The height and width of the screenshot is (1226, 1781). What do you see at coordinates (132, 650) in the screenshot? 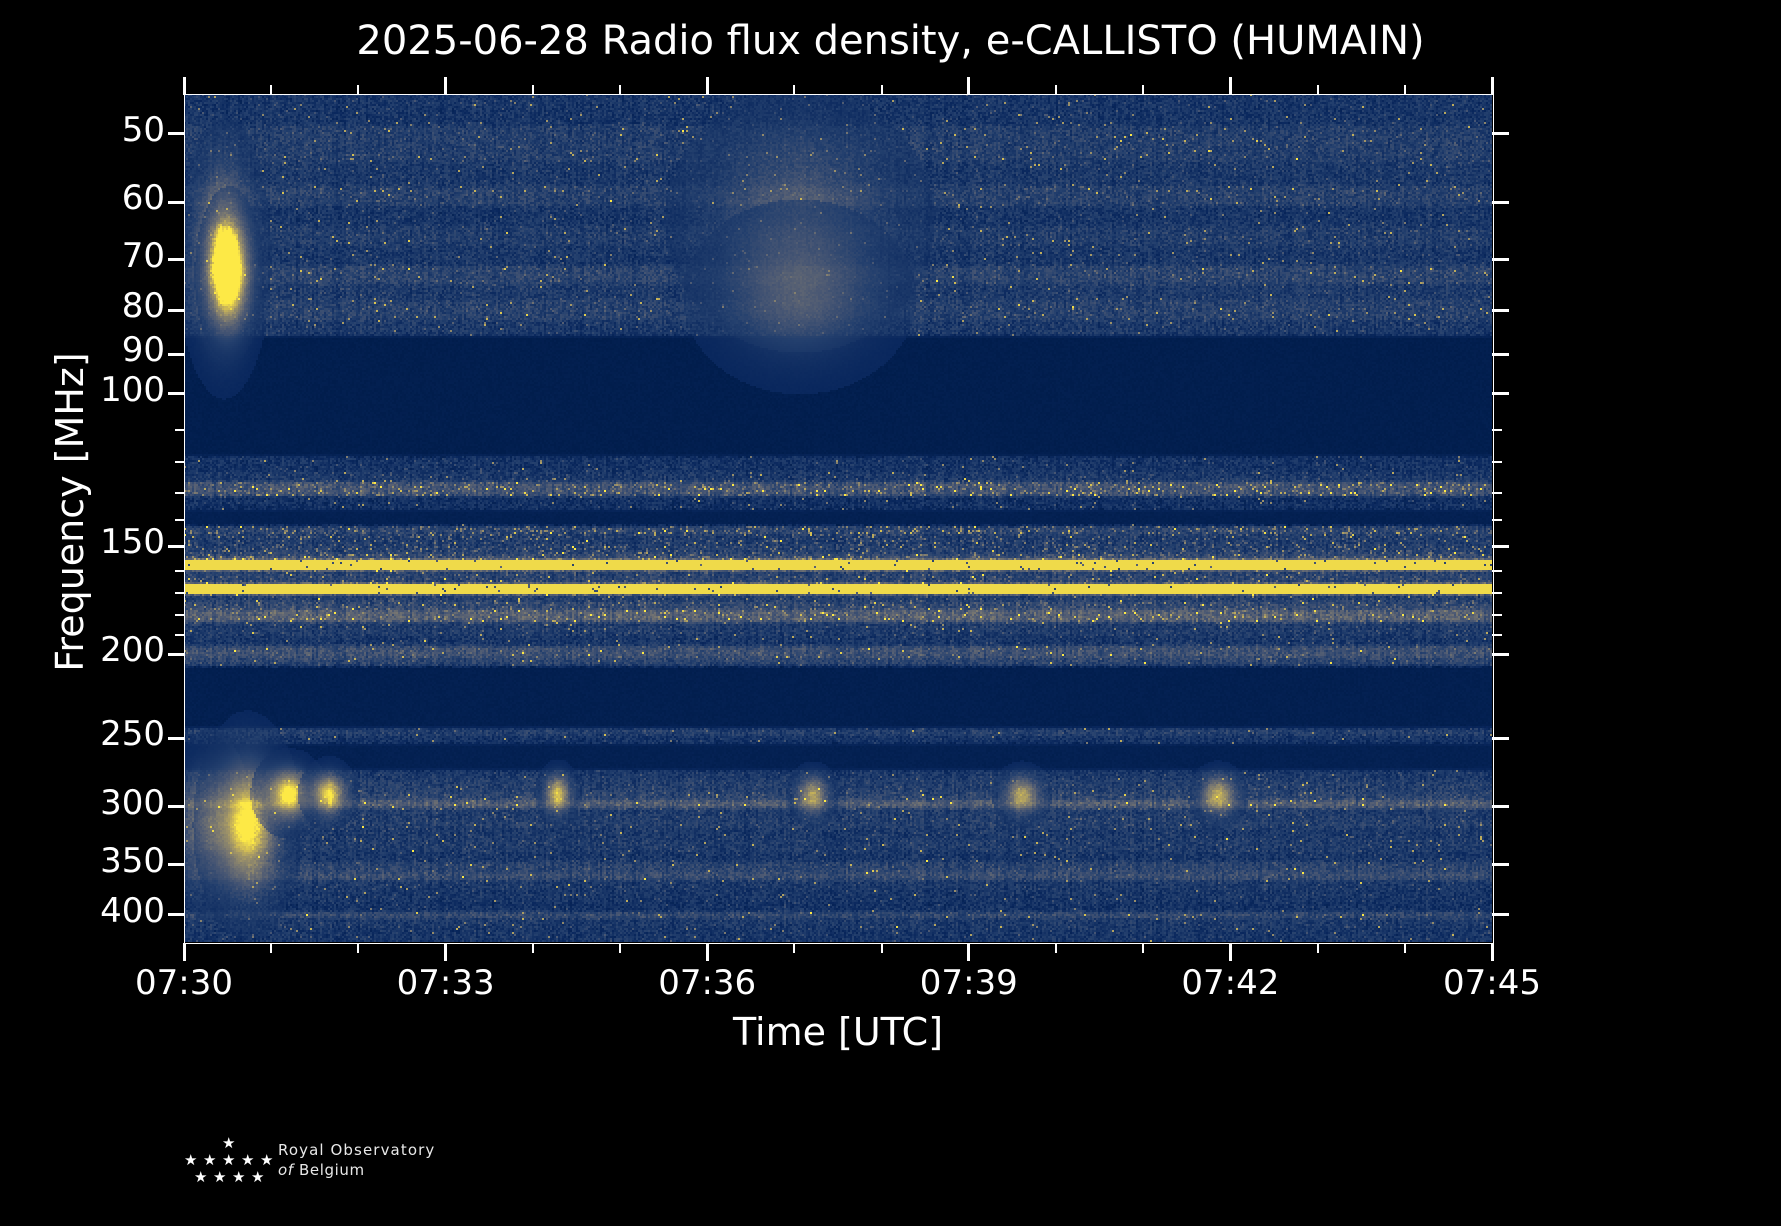
I see `y-tick-label: 200` at bounding box center [132, 650].